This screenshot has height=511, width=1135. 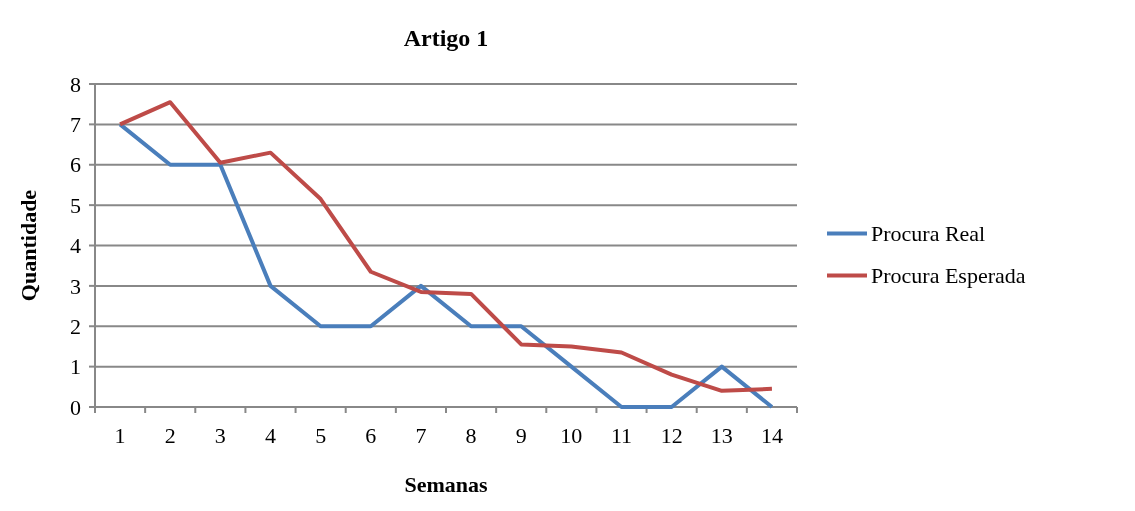 What do you see at coordinates (948, 276) in the screenshot?
I see `legend-label: Procura Esperada` at bounding box center [948, 276].